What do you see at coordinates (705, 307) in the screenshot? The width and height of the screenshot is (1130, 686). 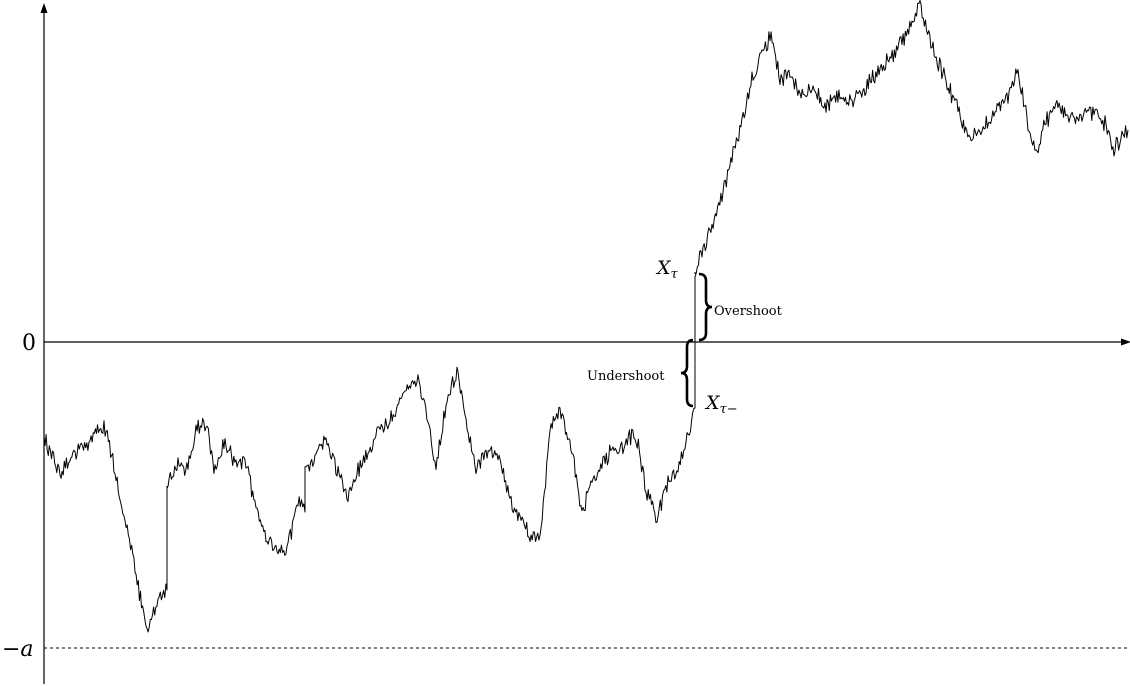 I see `overshoot-brace` at bounding box center [705, 307].